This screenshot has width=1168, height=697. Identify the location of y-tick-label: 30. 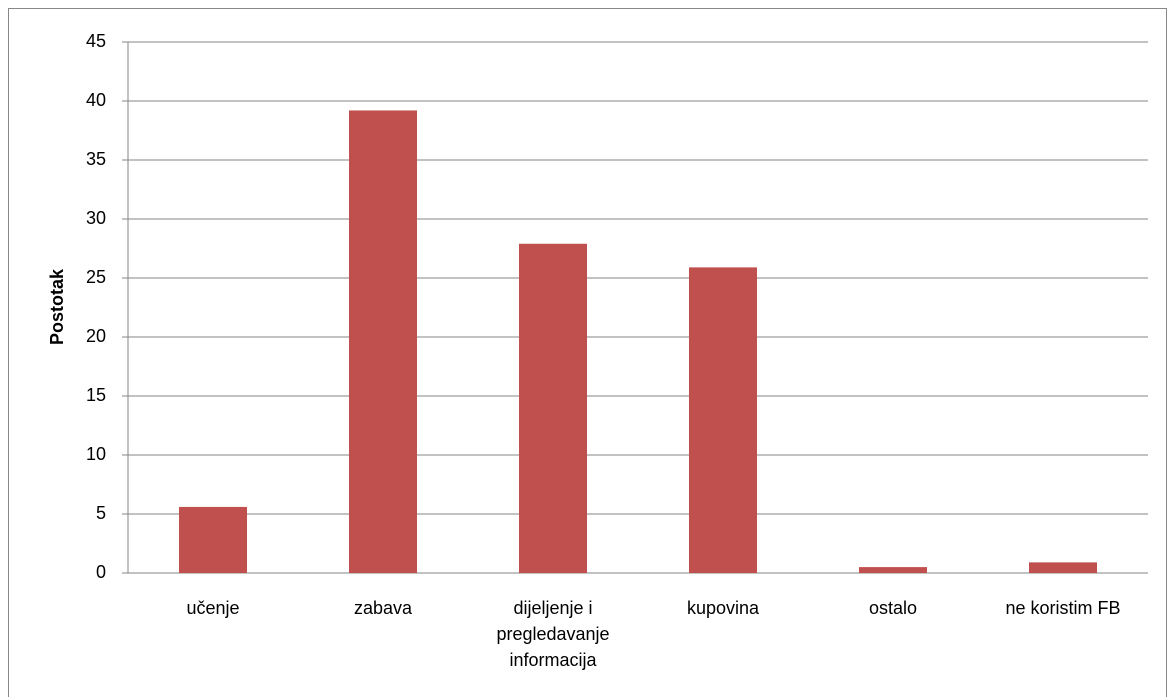
(96, 218).